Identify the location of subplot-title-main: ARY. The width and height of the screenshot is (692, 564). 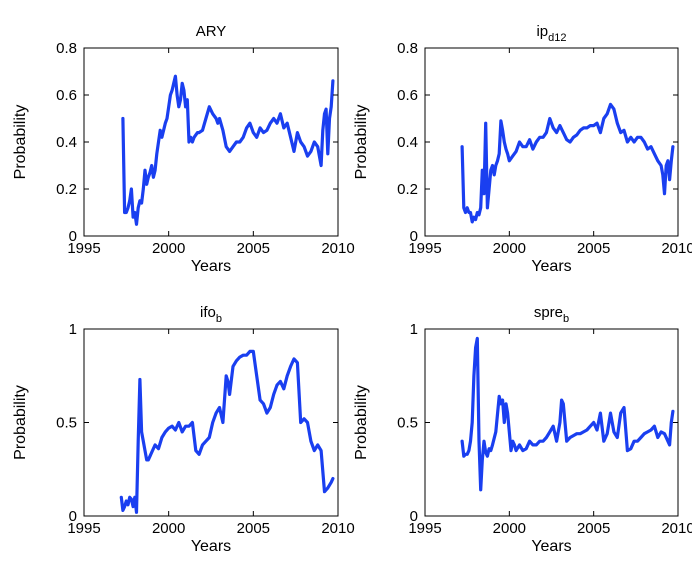
(211, 31).